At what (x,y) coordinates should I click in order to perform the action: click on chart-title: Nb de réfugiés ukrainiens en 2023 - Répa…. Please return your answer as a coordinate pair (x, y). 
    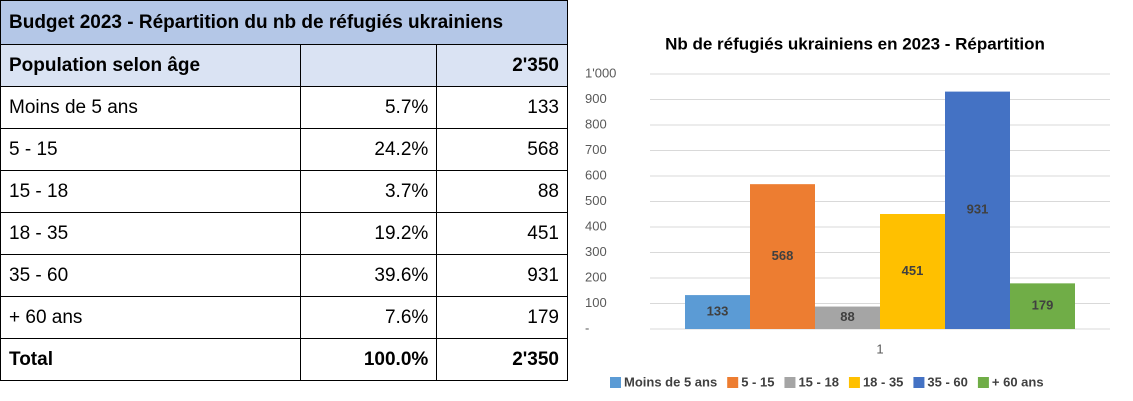
    Looking at the image, I should click on (855, 43).